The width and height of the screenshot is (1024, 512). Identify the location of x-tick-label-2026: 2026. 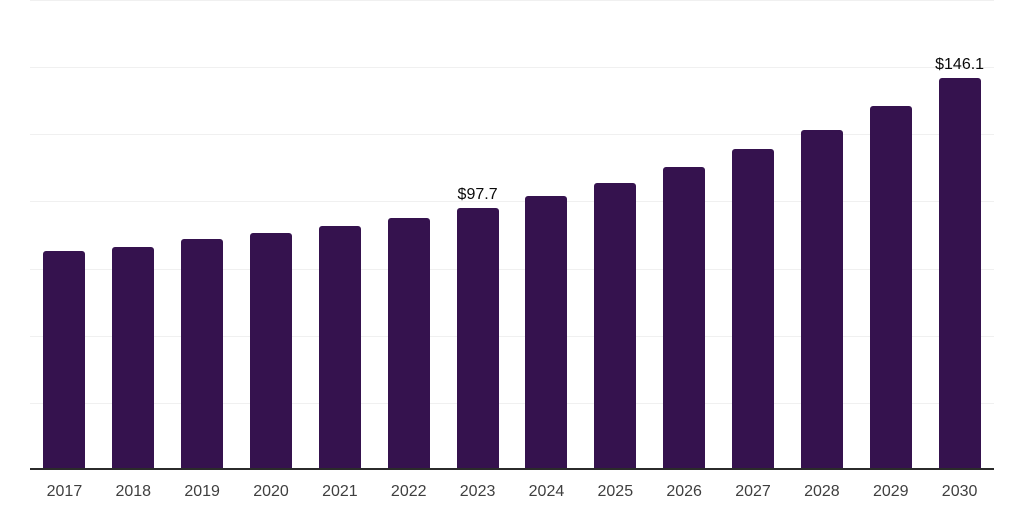
(684, 491).